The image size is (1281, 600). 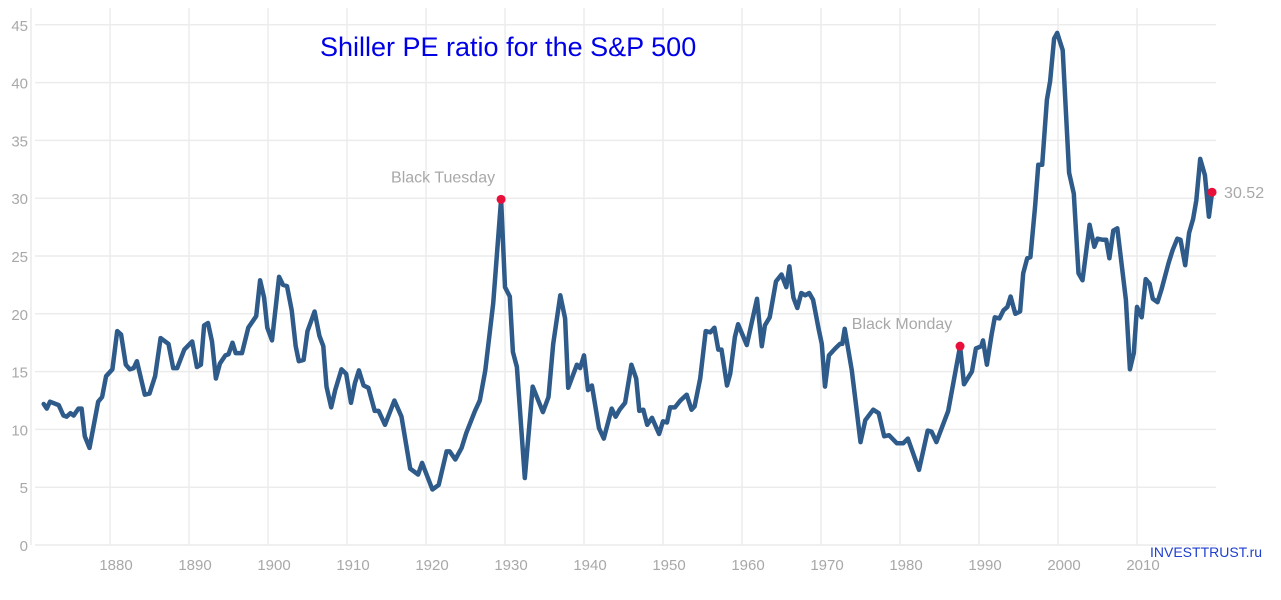 I want to click on y-tick-label: 20, so click(x=19, y=315).